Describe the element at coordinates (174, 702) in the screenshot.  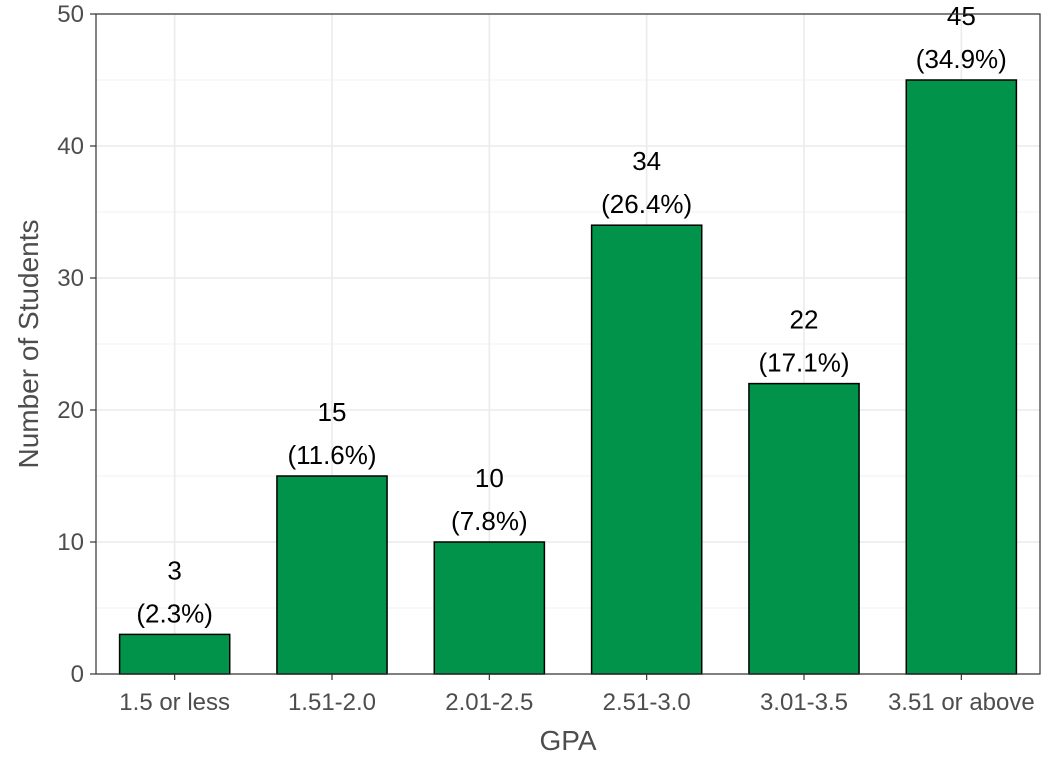
I see `x-tick-label: 1.5 or less` at that location.